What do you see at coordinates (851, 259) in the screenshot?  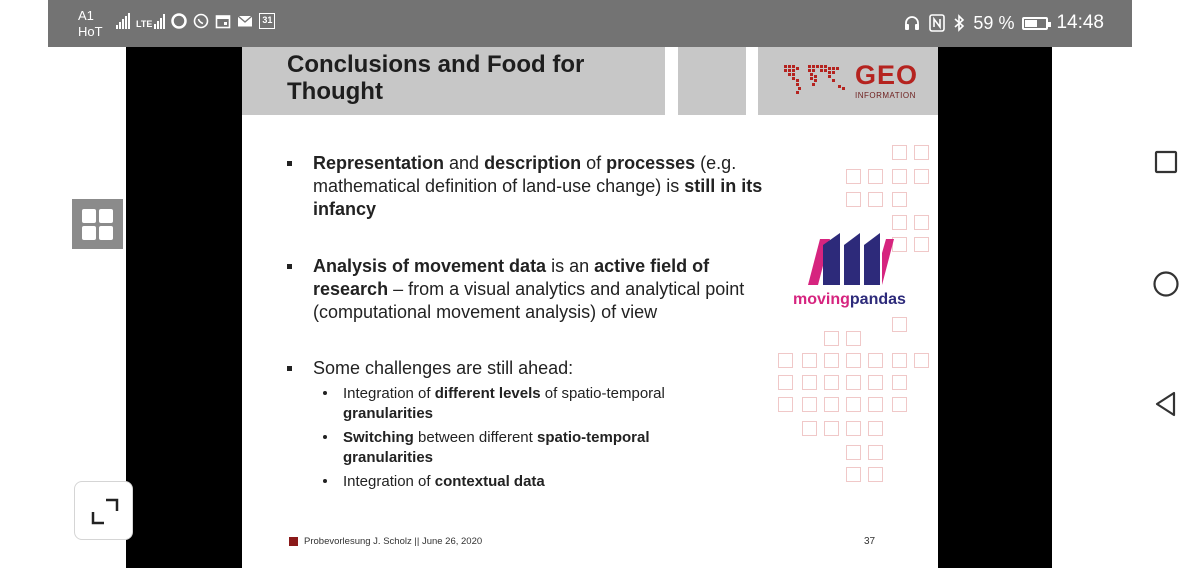 I see `movingpandas-logo-icon` at bounding box center [851, 259].